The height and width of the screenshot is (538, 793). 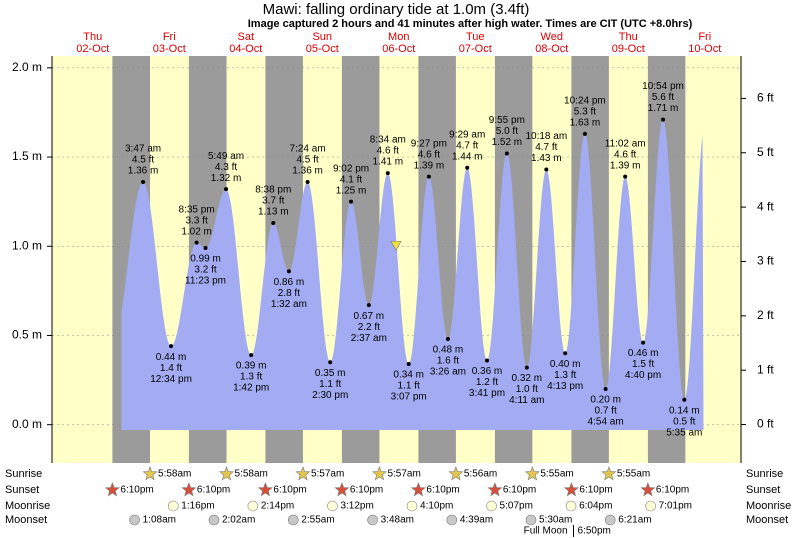 I want to click on day-name: Thu, so click(x=92, y=37).